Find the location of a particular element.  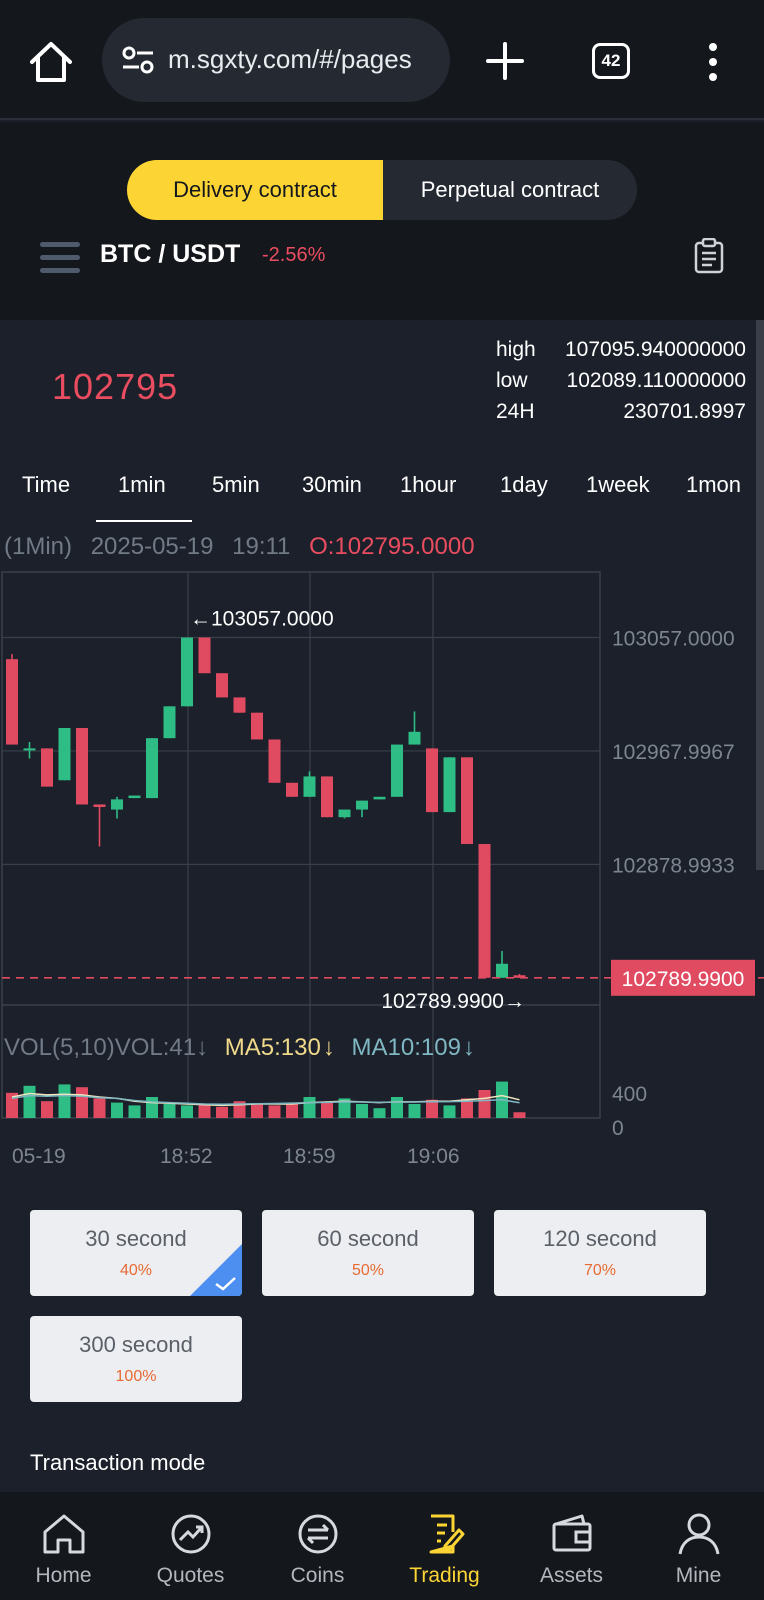

period-rate: 100% is located at coordinates (136, 1376).